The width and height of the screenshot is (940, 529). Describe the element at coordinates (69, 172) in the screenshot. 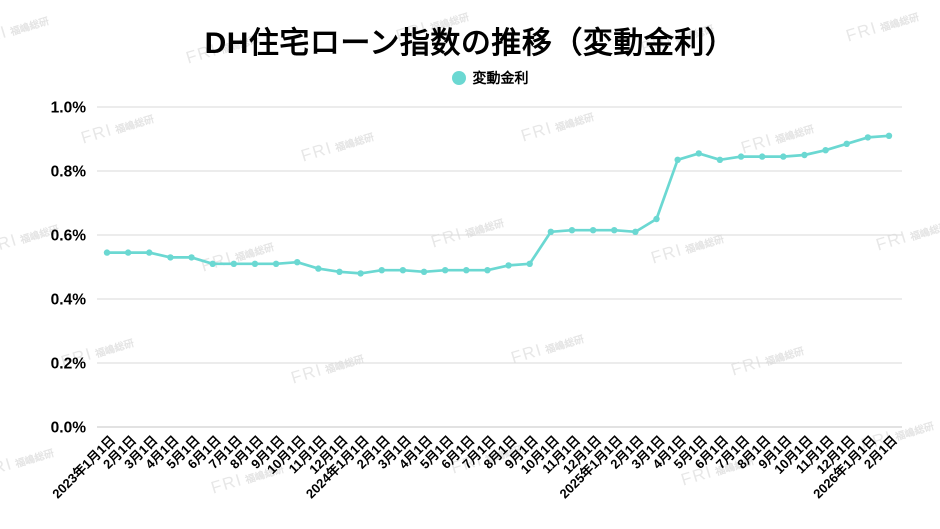

I see `y-tick-label: 0.8%` at that location.